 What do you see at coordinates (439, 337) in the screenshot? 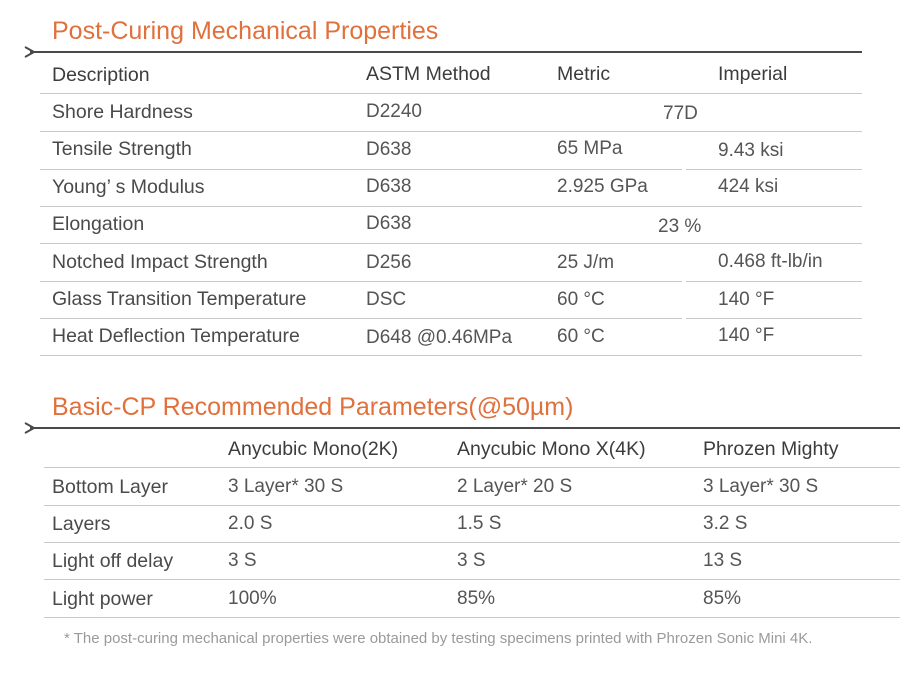
I see `table-row-method: D648 @0.46MPa` at bounding box center [439, 337].